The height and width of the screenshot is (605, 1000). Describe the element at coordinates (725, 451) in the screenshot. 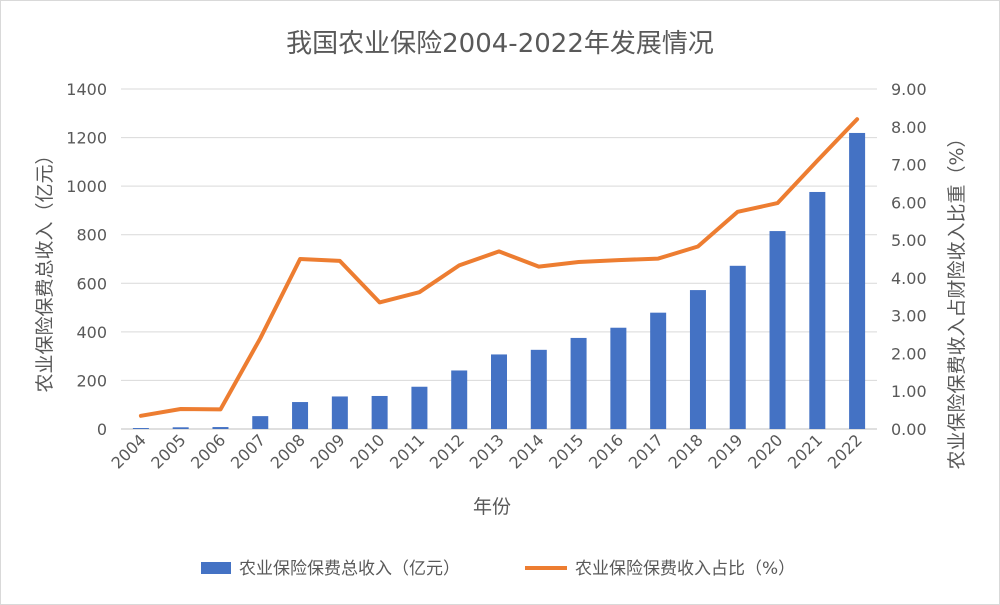

I see `x-tick-label: 2019` at that location.